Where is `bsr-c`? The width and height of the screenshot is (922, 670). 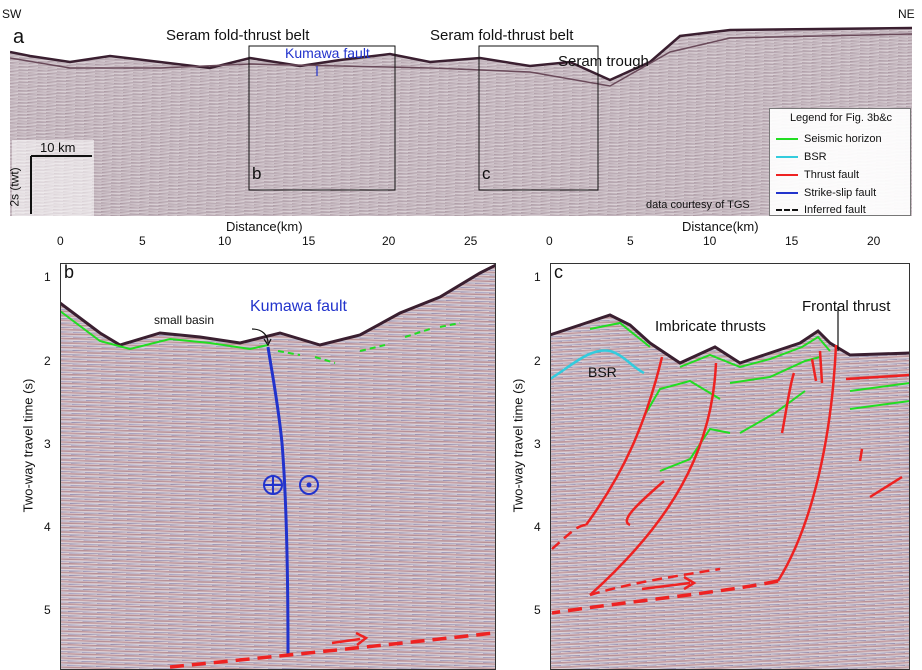 bsr-c is located at coordinates (597, 365).